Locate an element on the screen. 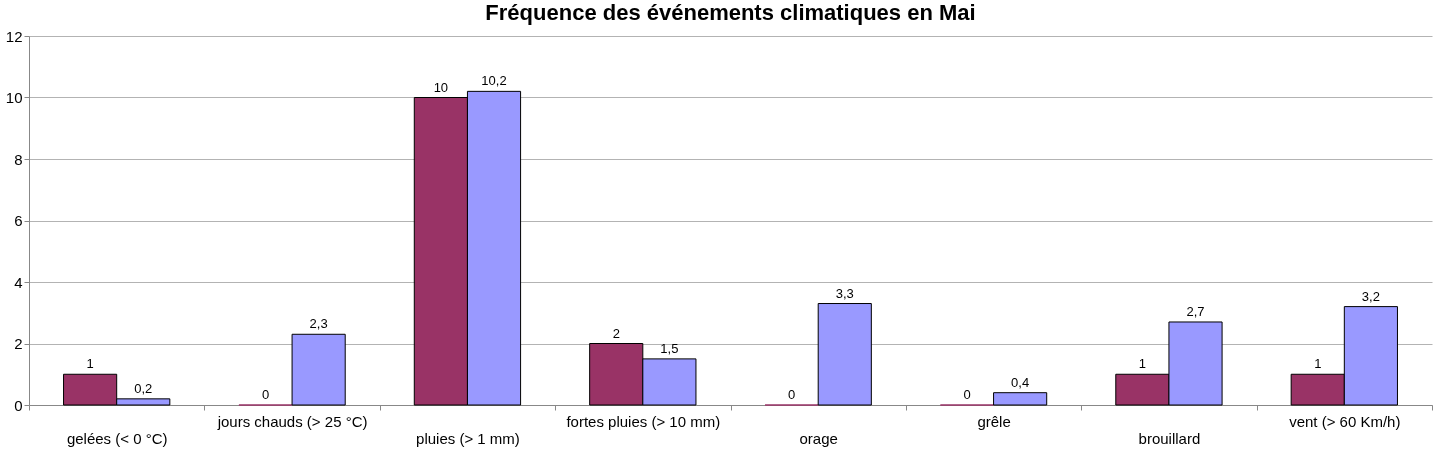 The width and height of the screenshot is (1443, 451). y-tick-label: 10 is located at coordinates (14, 97).